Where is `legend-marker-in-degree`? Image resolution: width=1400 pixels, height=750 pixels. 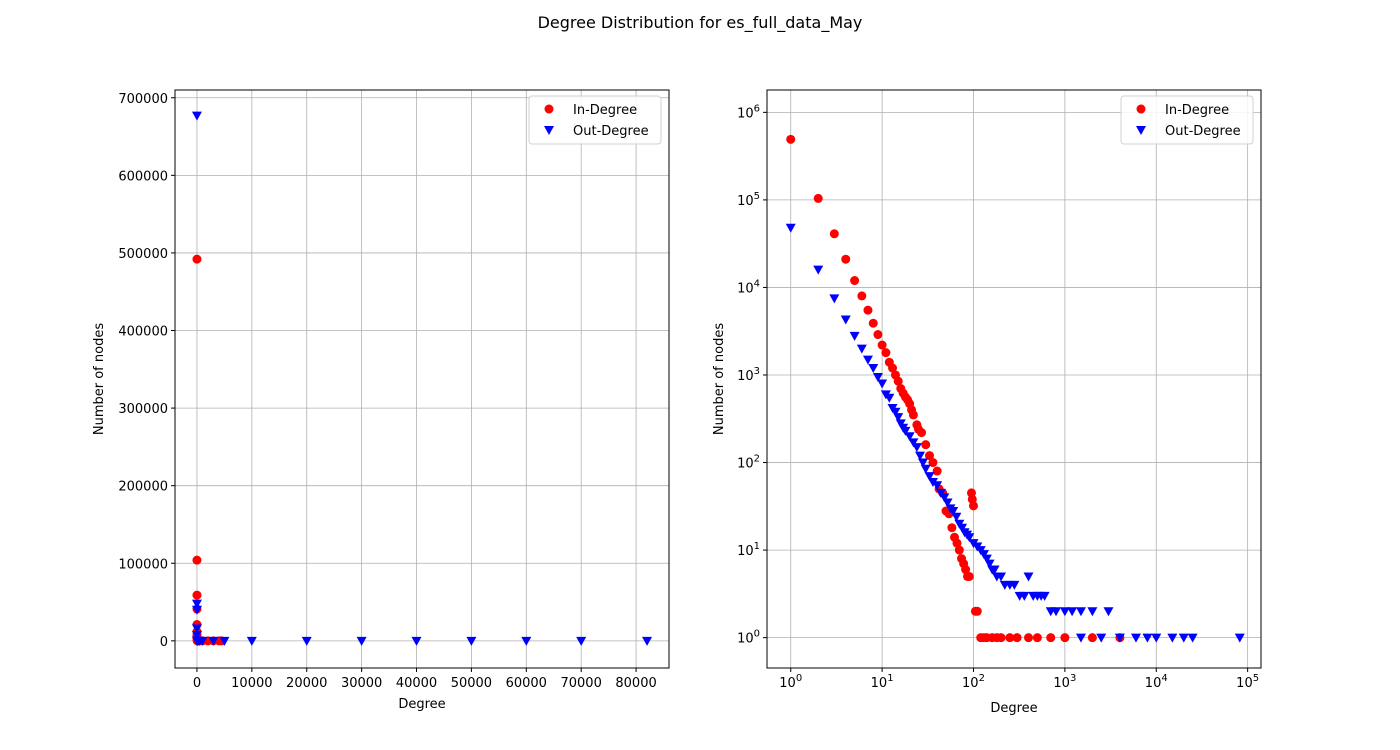
legend-marker-in-degree is located at coordinates (549, 109).